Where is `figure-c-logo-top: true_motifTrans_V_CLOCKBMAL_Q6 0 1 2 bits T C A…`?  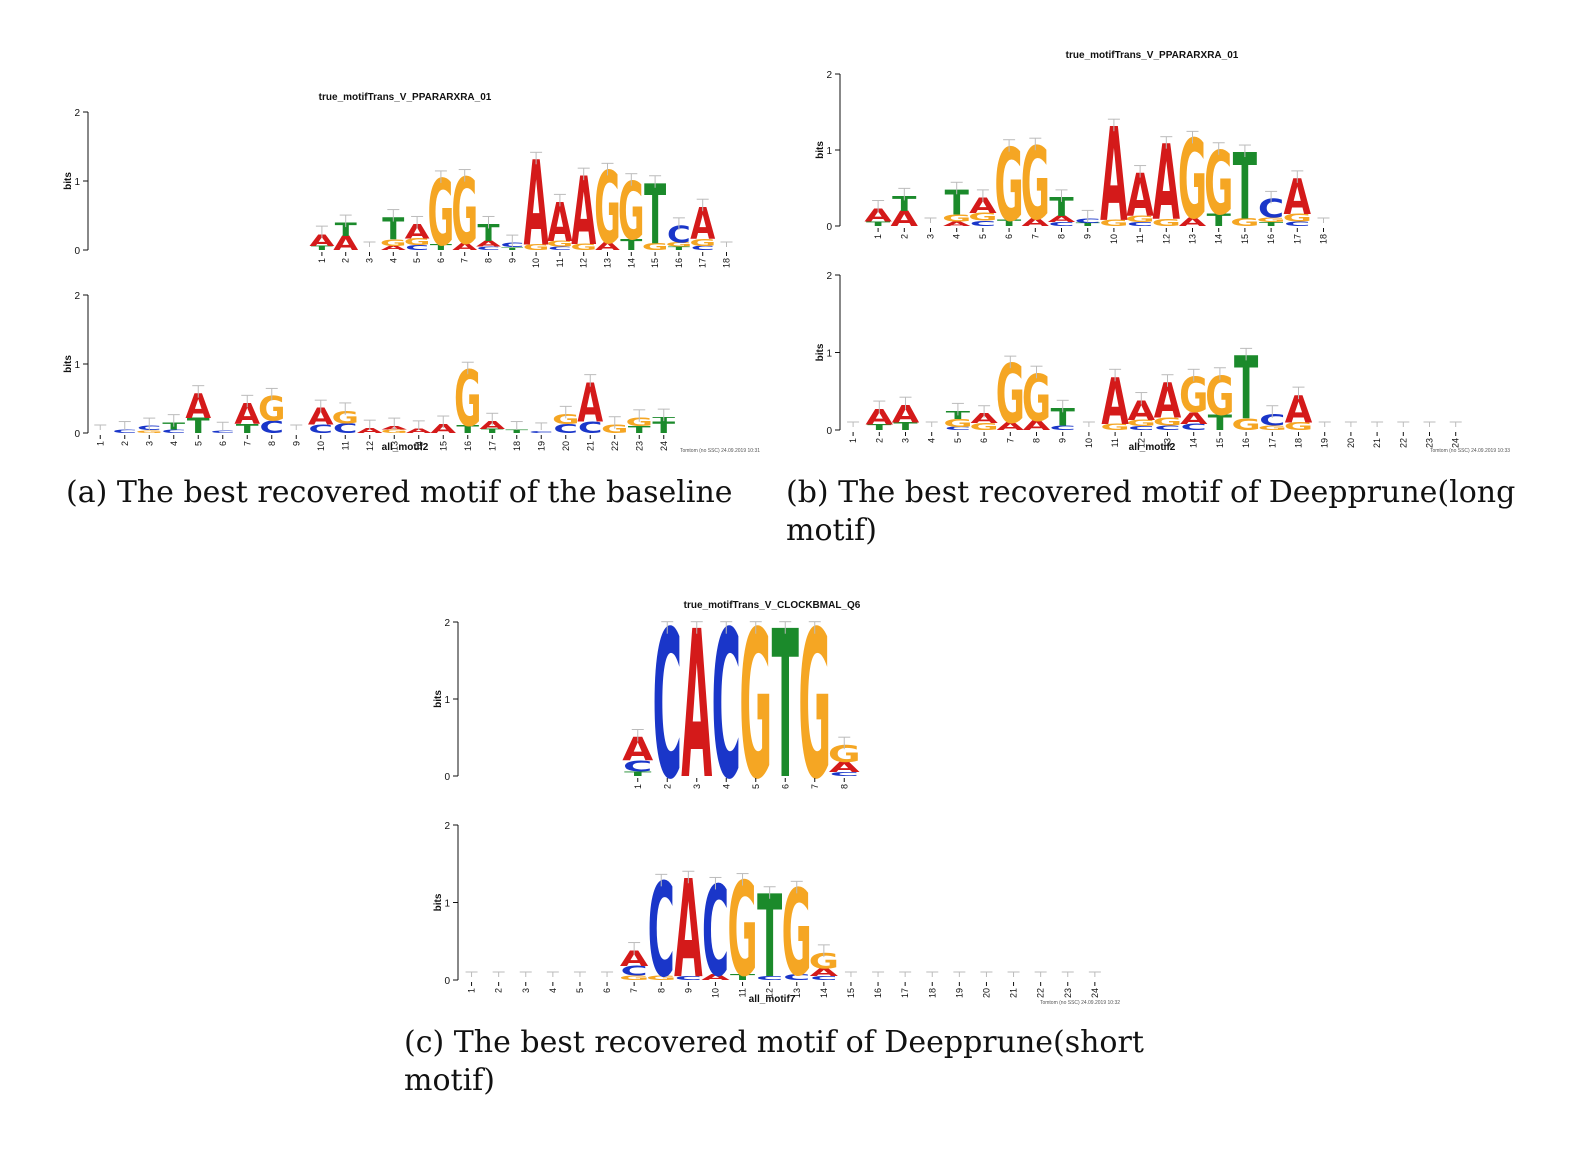
figure-c-logo-top: true_motifTrans_V_CLOCKBMAL_Q6 0 1 2 bits T C A… is located at coordinates (780, 705).